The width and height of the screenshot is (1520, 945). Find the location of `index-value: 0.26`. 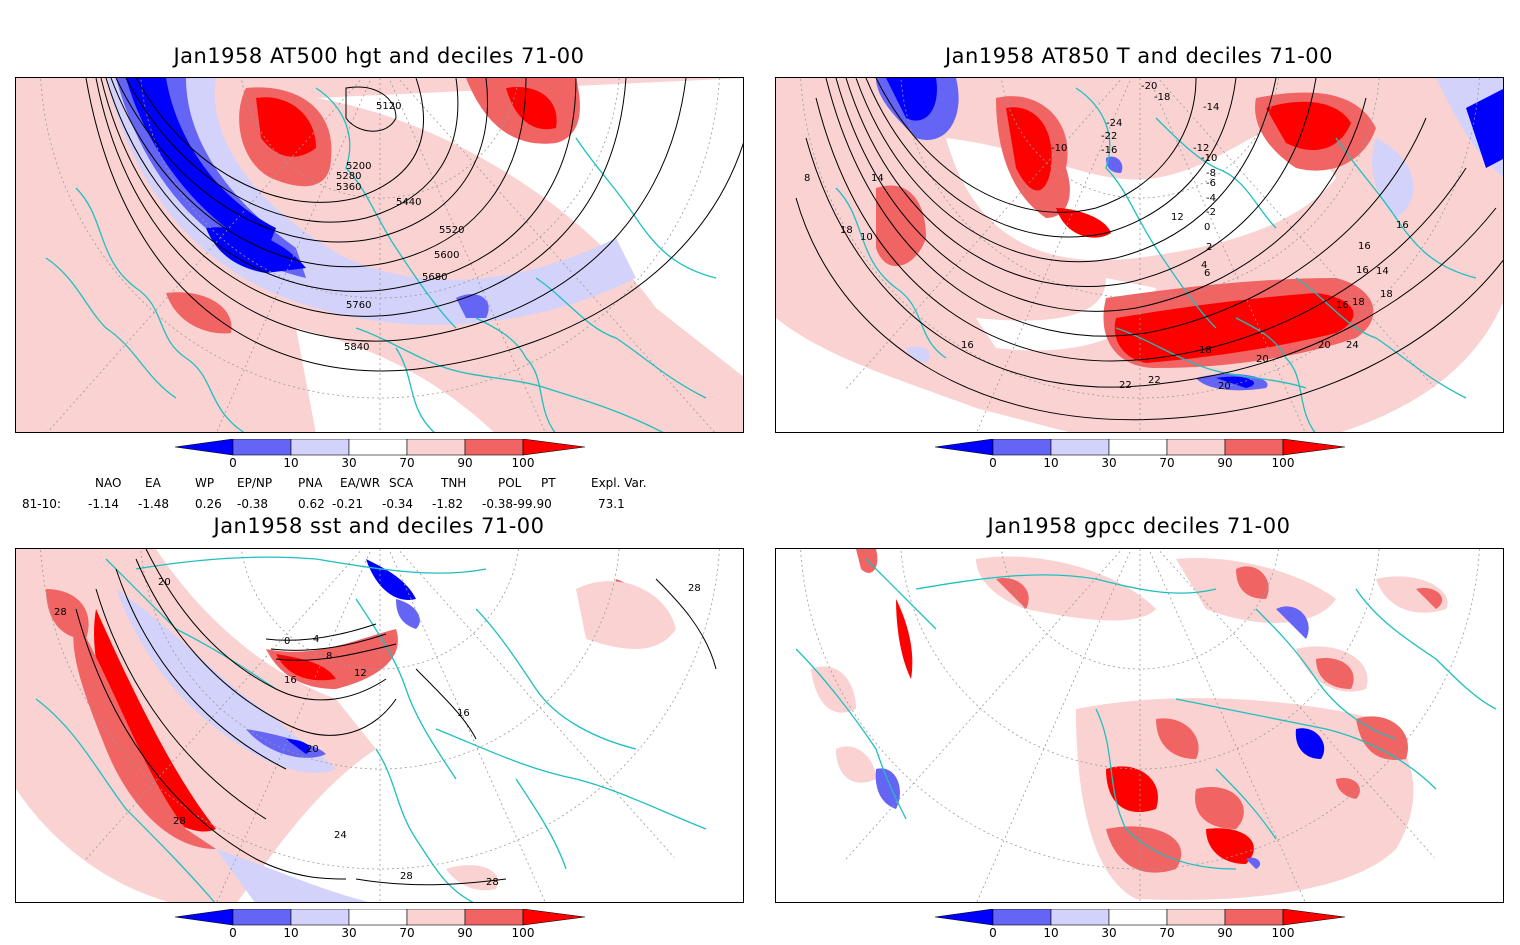

index-value: 0.26 is located at coordinates (208, 504).